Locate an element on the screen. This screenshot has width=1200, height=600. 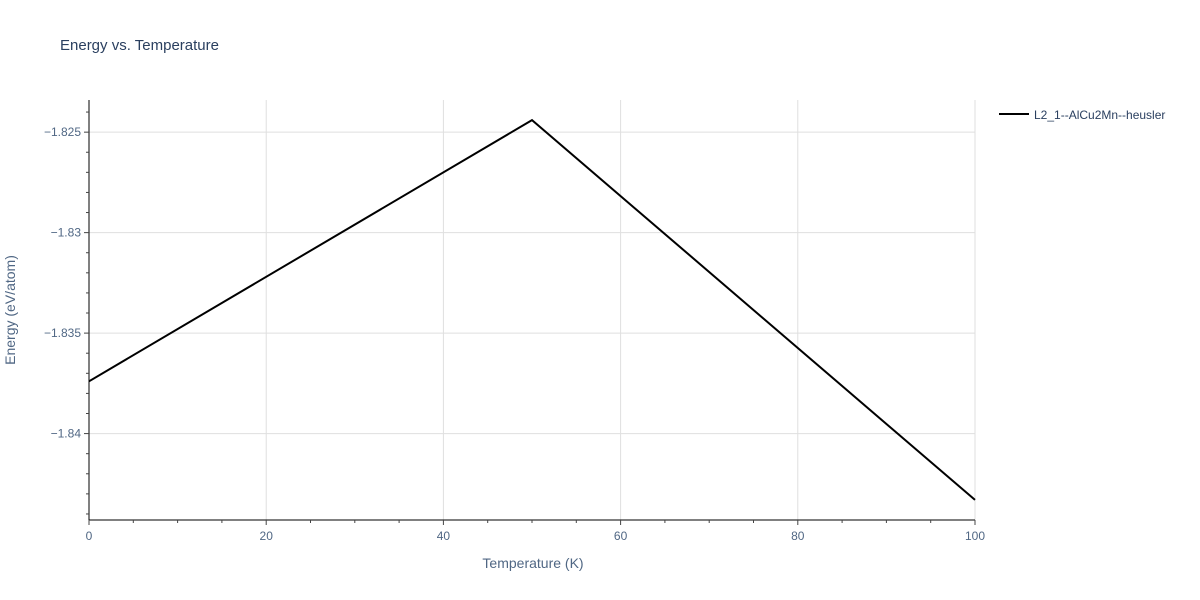
y-tick-label: −1.825 is located at coordinates (62, 132).